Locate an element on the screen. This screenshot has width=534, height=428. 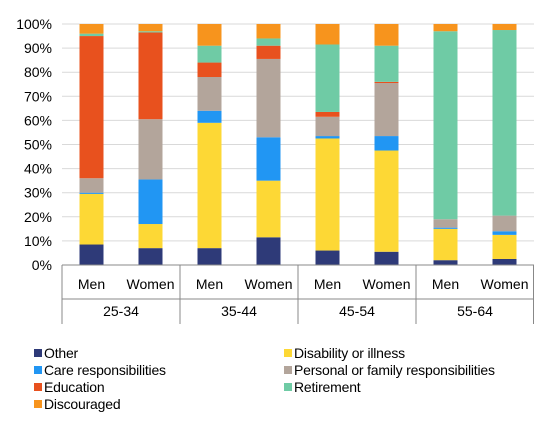
legend-item: Discouraged is located at coordinates (77, 403).